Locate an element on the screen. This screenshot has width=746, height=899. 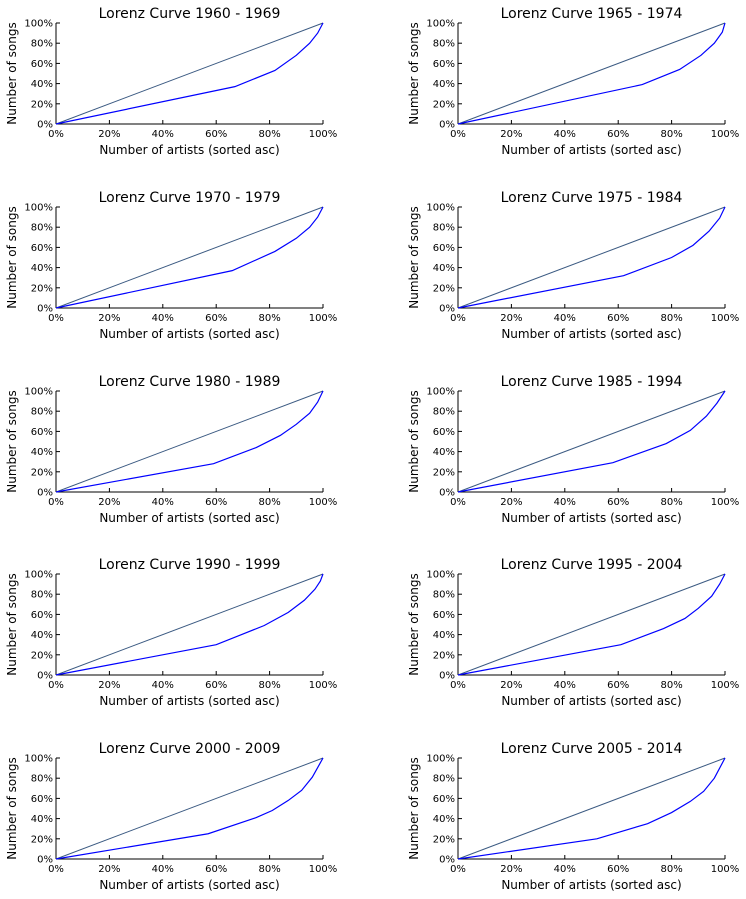
chart-title: Lorenz Curve 2005 - 2014 is located at coordinates (592, 749).